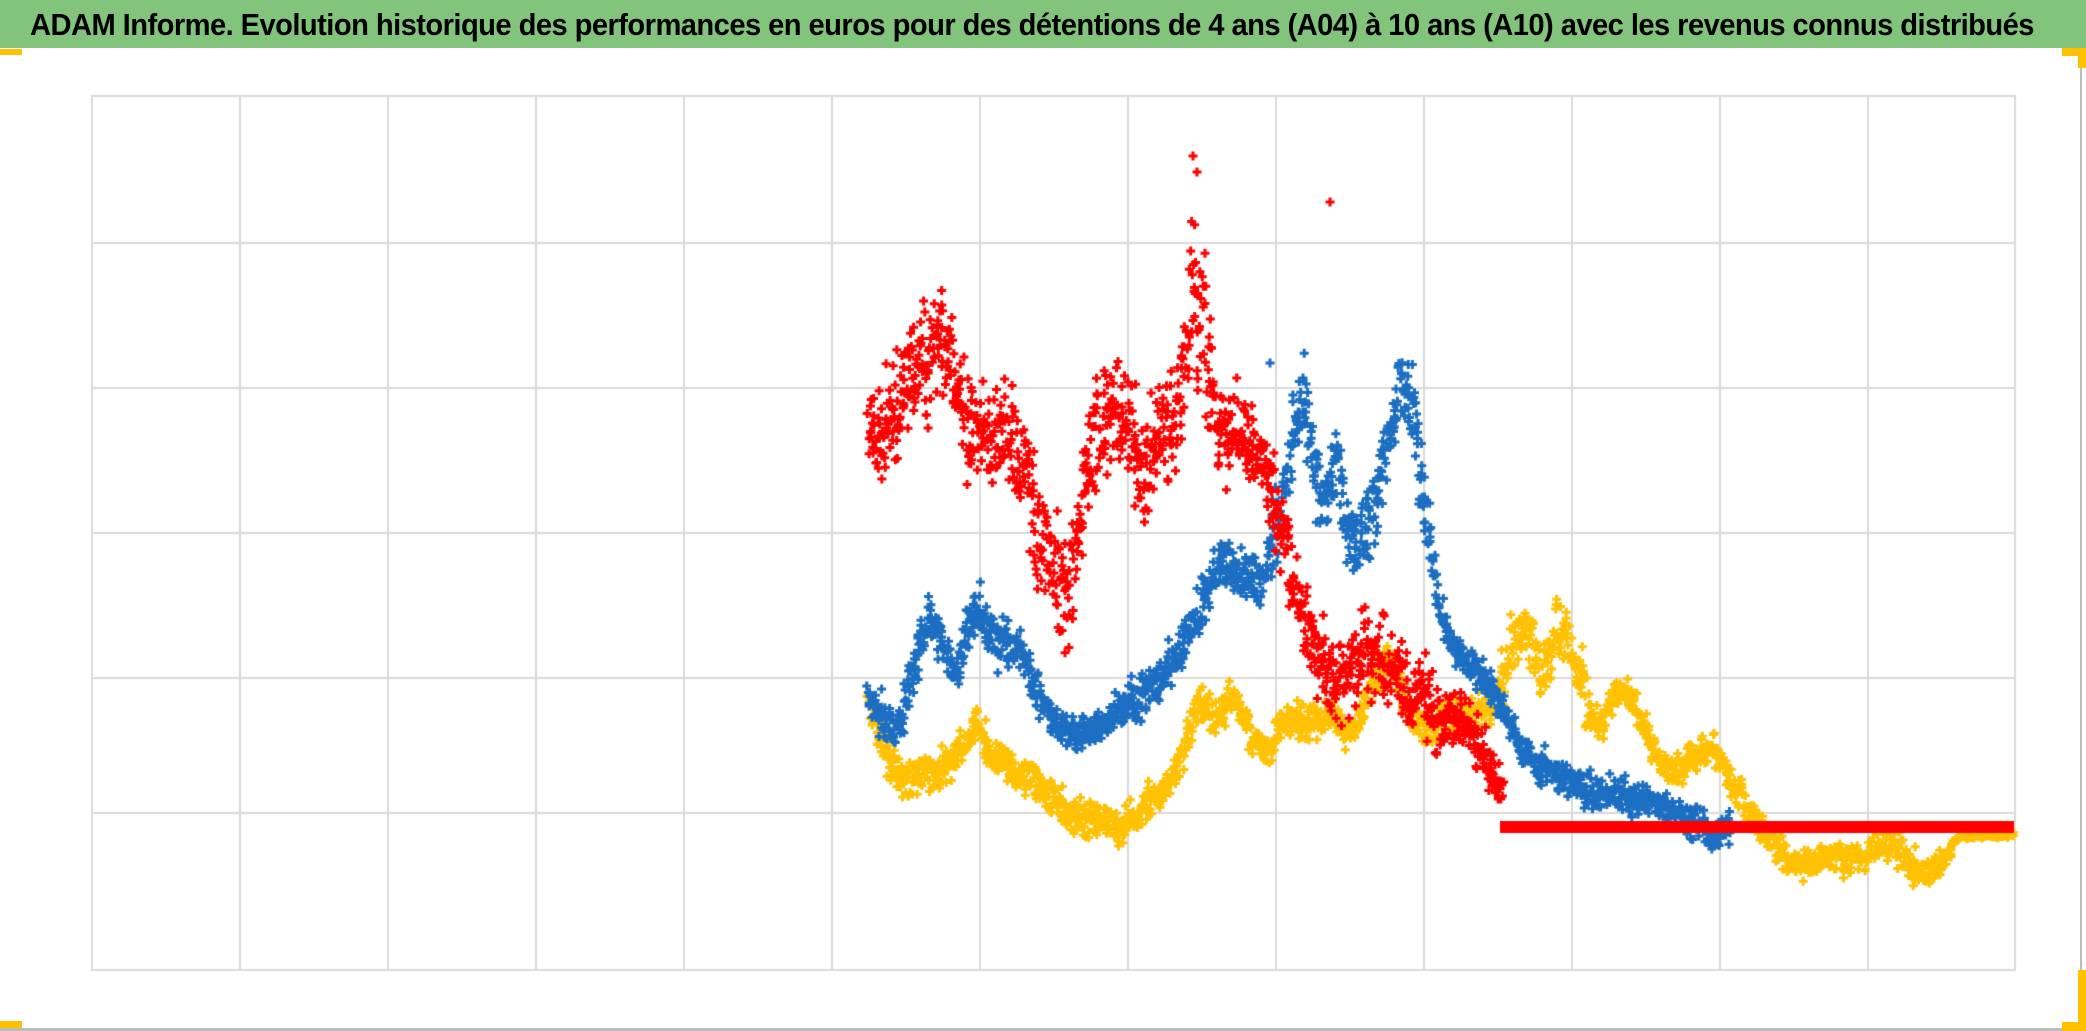 The image size is (2086, 1031). I want to click on capture-frame-bottom-edge, so click(1043, 1029).